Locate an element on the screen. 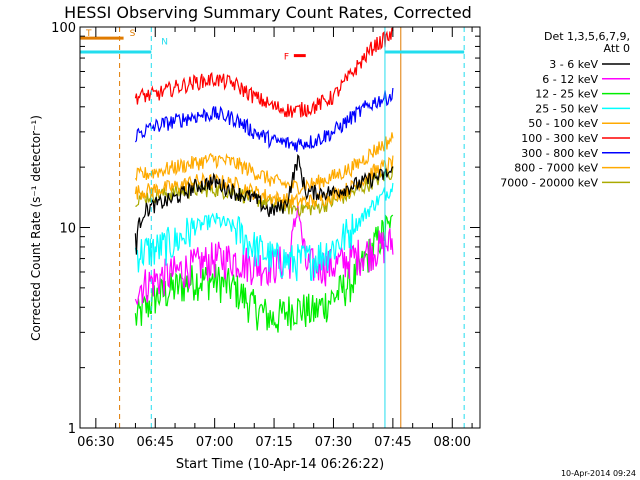 This screenshot has width=640, height=480. legend-label-8: 7000 - 20000 keV is located at coordinates (549, 182).